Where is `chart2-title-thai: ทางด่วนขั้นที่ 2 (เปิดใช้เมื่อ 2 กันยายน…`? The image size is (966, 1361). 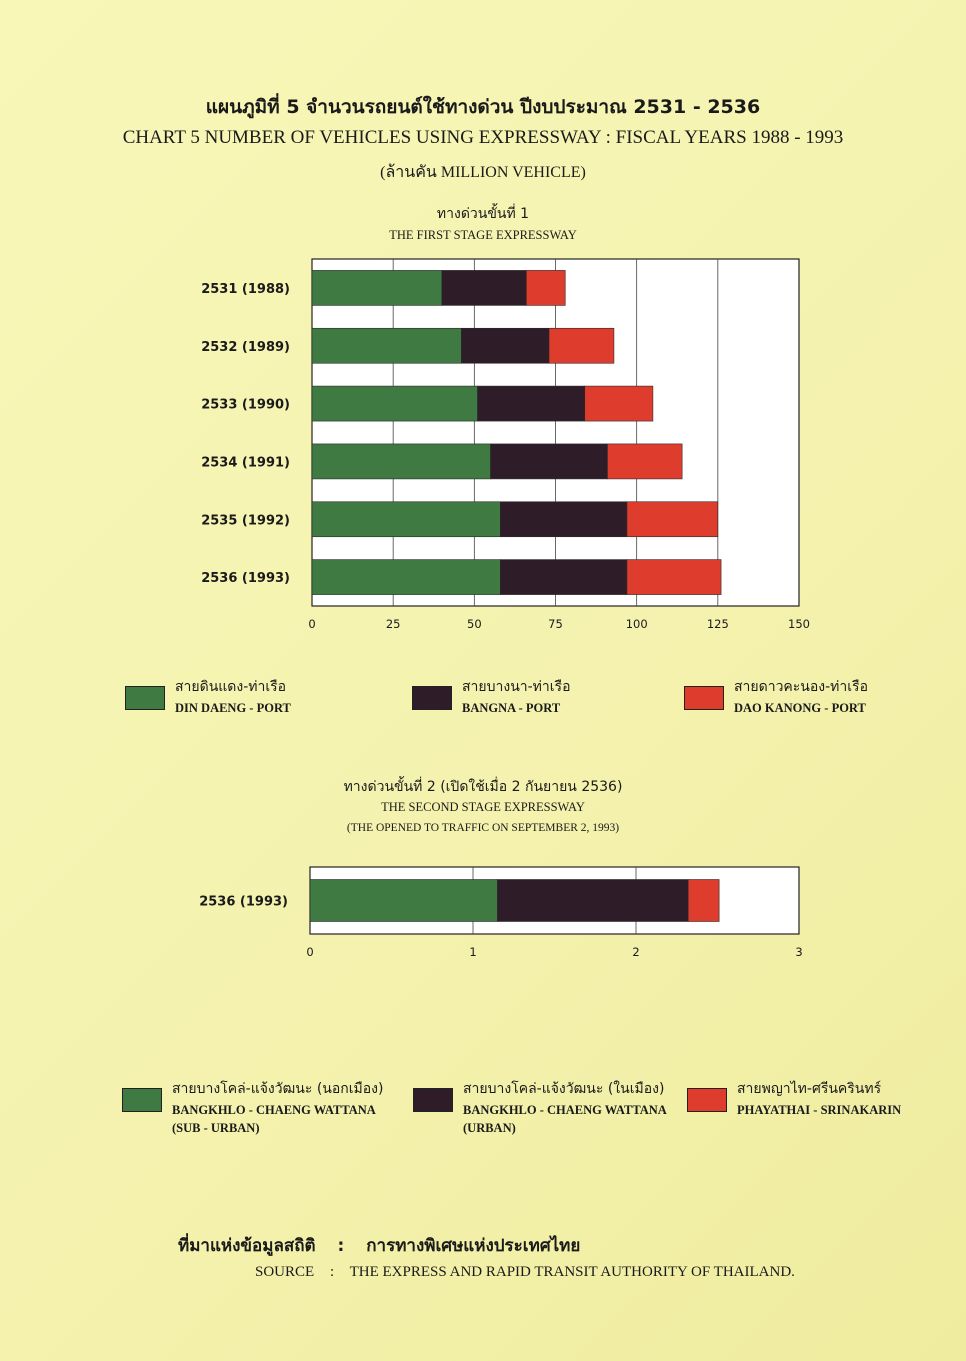
chart2-title-thai: ทางด่วนขั้นที่ 2 (เปิดใช้เมื่อ 2 กันยายน… is located at coordinates (483, 787).